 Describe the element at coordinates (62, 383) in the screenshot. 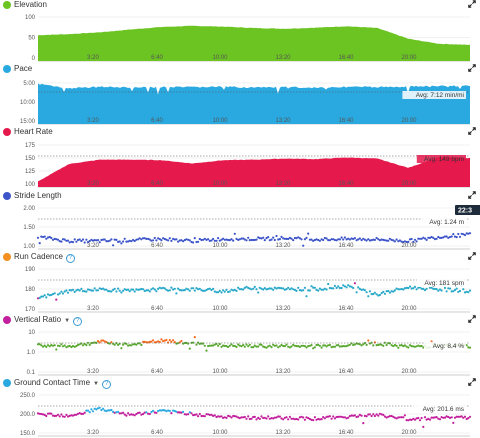

I see `chart-title: Ground Contact Time ▼?` at that location.